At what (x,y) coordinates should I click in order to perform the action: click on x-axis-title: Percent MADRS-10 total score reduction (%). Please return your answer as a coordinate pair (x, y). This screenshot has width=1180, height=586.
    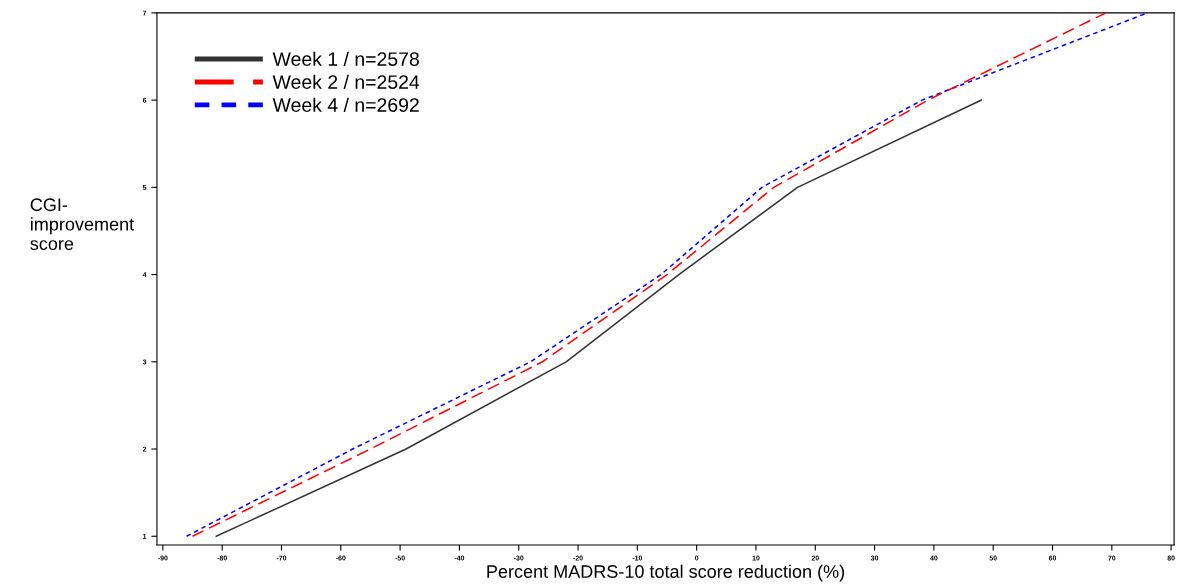
    Looking at the image, I should click on (666, 573).